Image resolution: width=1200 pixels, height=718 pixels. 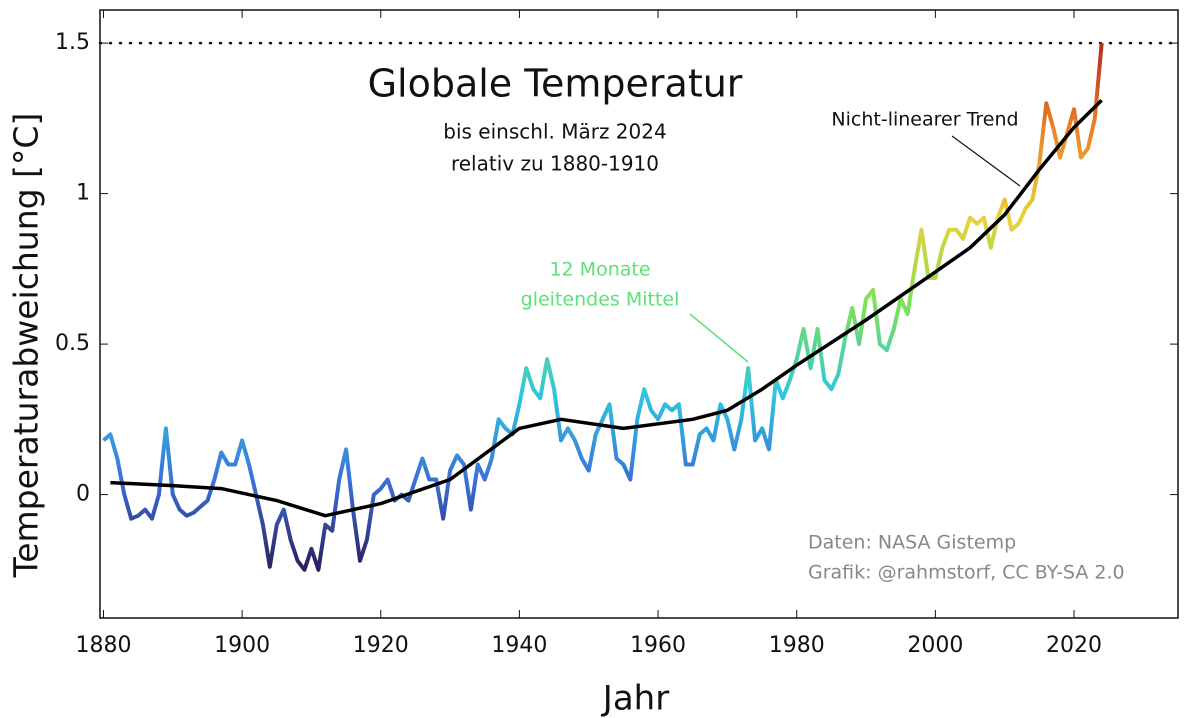 I want to click on y-tick-label: 1, so click(x=83, y=193).